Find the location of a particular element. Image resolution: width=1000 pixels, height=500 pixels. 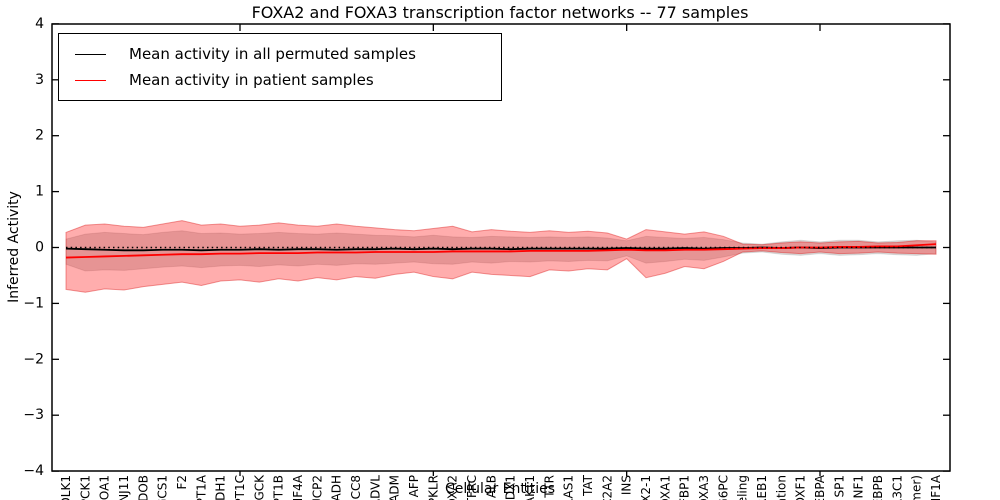

legend-label: Mean activity in patient samples is located at coordinates (251, 80).